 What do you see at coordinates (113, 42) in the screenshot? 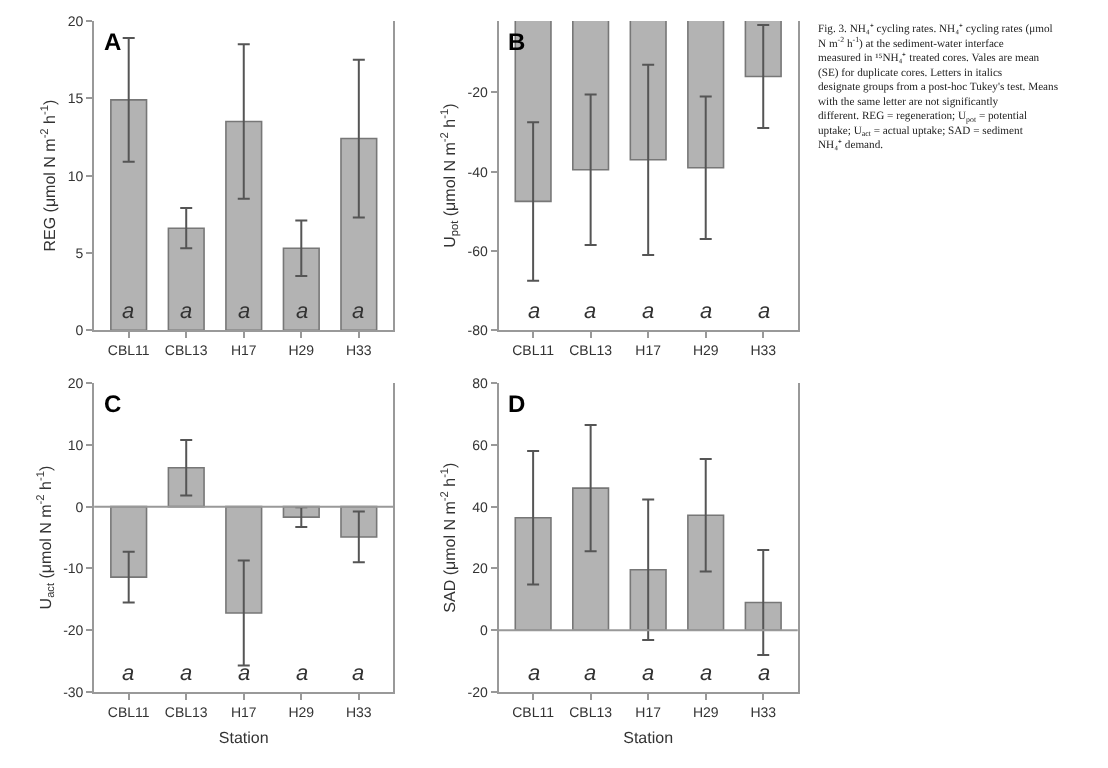
I see `chart-title: A` at bounding box center [113, 42].